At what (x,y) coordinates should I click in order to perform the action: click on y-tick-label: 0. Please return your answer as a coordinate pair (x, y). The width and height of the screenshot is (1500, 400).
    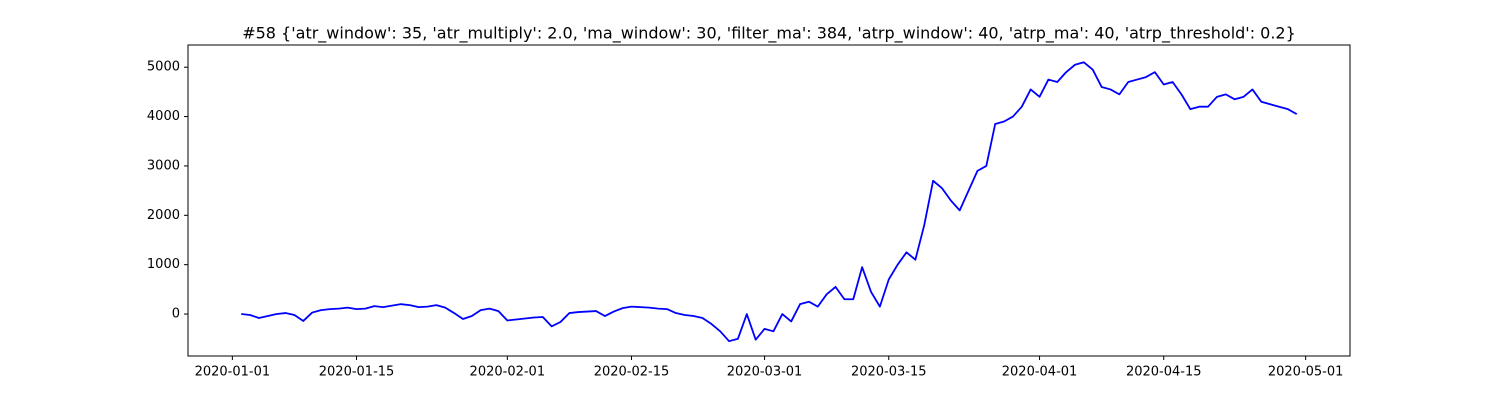
    Looking at the image, I should click on (176, 314).